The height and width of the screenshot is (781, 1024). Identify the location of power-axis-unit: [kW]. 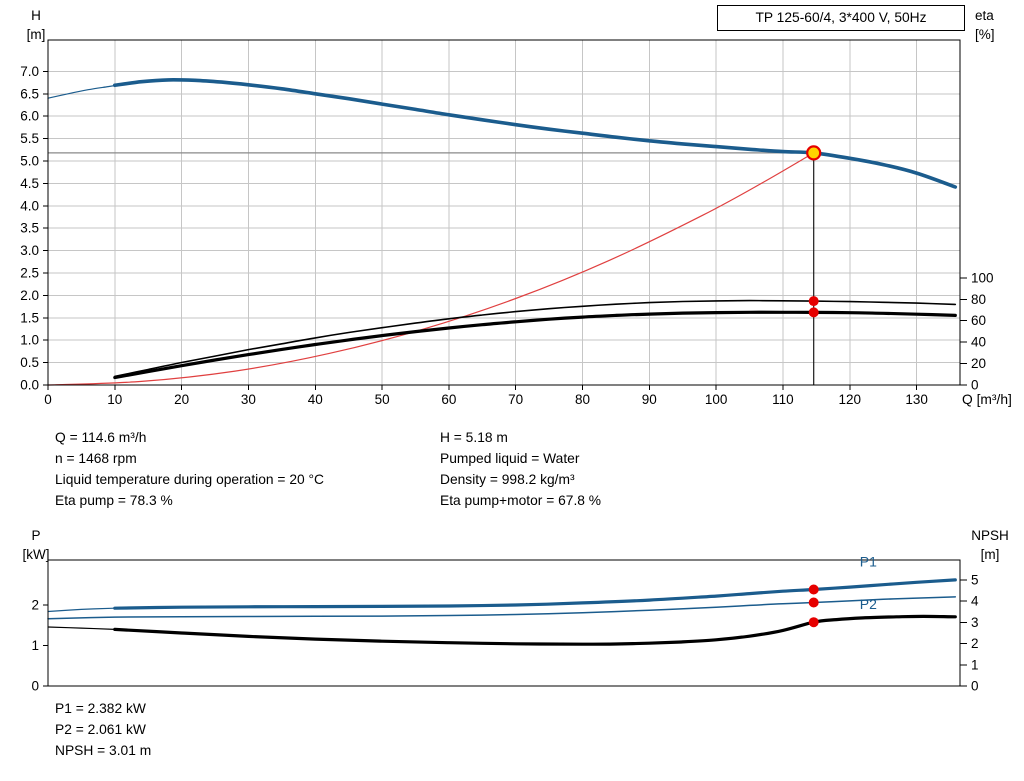
(36, 554).